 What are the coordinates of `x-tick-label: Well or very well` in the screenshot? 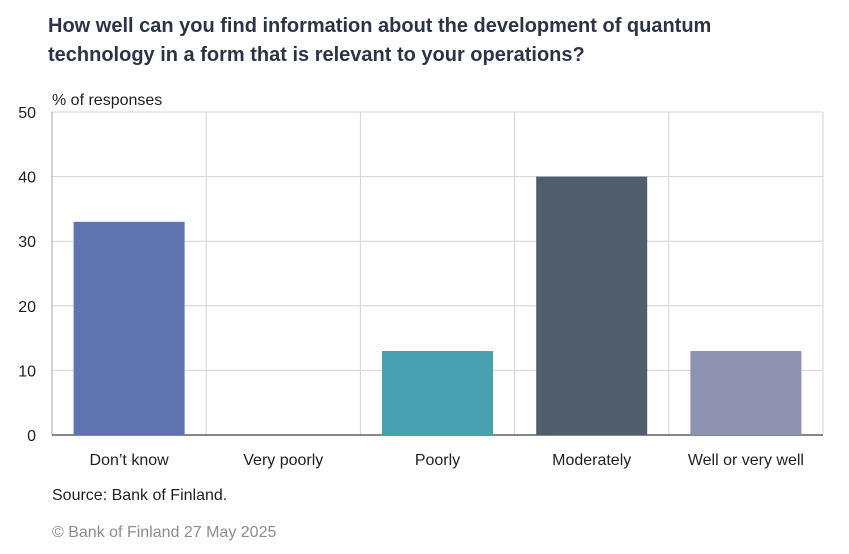 It's located at (746, 460).